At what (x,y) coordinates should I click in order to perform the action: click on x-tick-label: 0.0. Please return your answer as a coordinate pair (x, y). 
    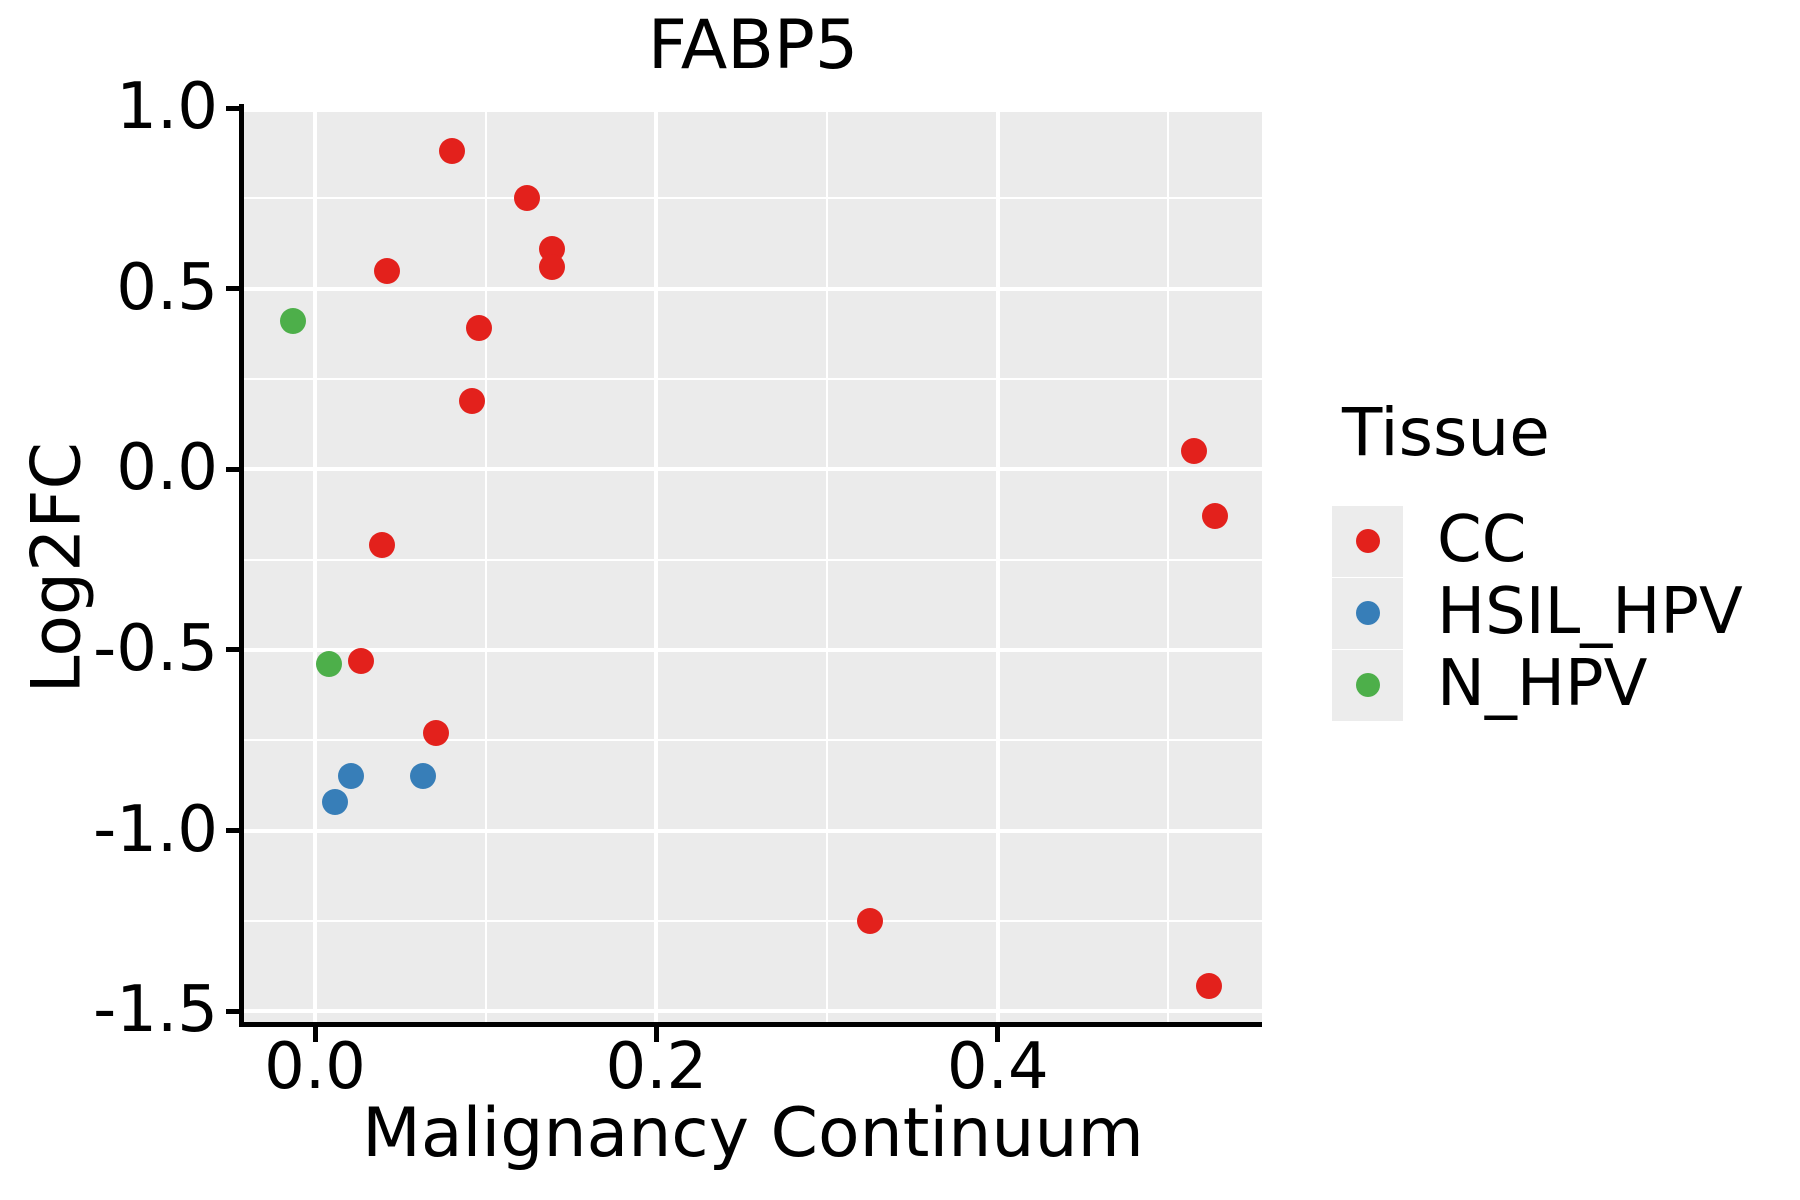
    Looking at the image, I should click on (315, 1067).